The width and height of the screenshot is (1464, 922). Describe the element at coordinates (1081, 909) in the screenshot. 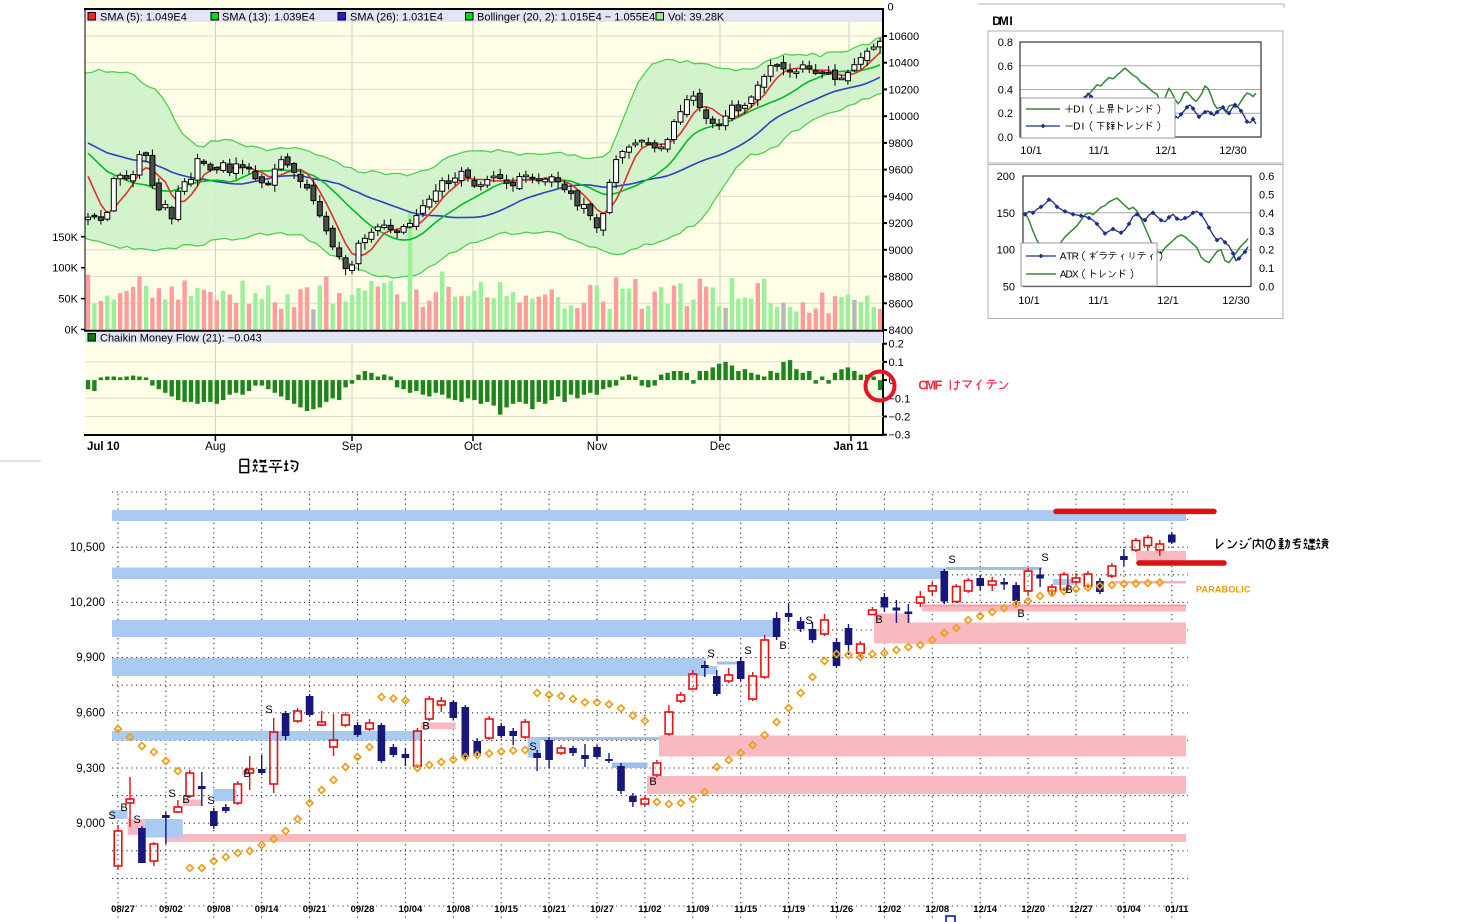

I see `svg-text: 12/27` at that location.